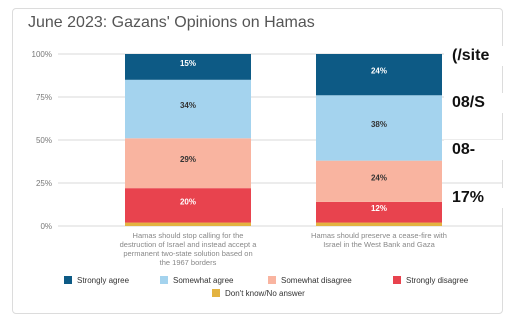  What do you see at coordinates (187, 253) in the screenshot?
I see `x-tick-label: permanent two-state solution based on` at bounding box center [187, 253].